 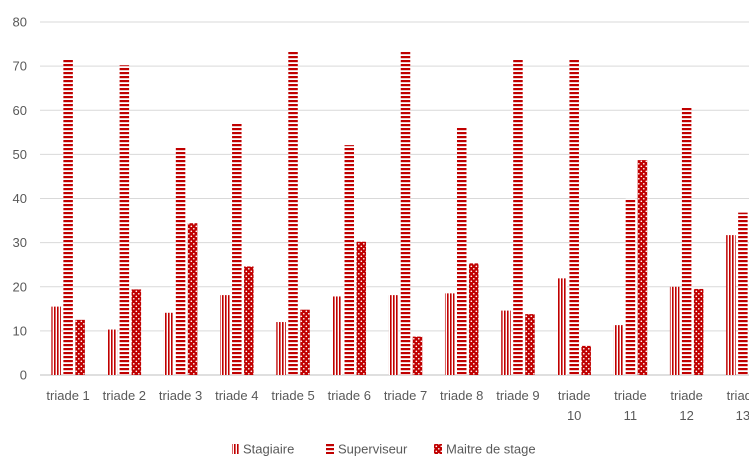 What do you see at coordinates (180, 395) in the screenshot?
I see `x-tick-label: triade 3` at bounding box center [180, 395].